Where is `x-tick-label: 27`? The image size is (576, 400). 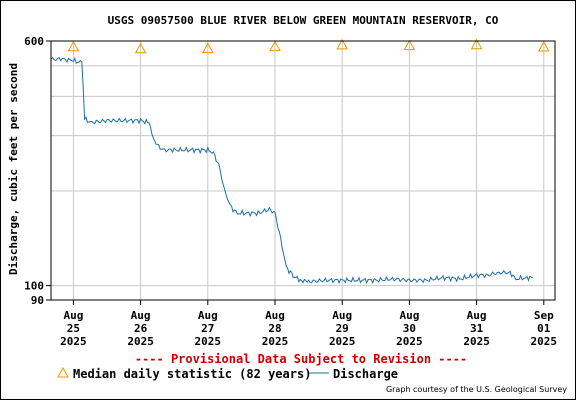
x-tick-label: 27 is located at coordinates (207, 328).